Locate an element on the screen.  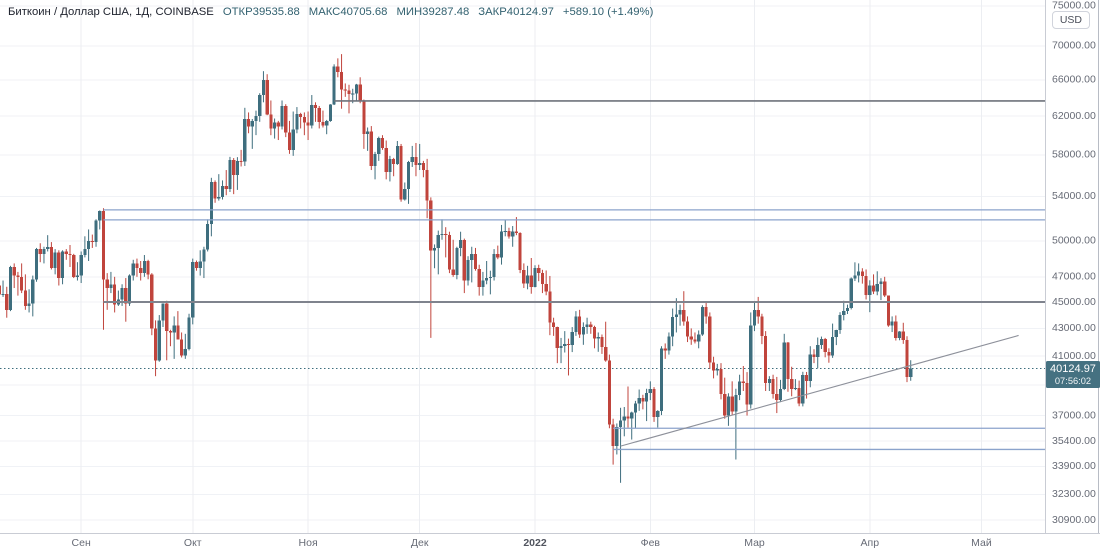
time-axis: Сен Окт Ноя Дек 2022 Фев Мар Апр Май is located at coordinates (532, 543).